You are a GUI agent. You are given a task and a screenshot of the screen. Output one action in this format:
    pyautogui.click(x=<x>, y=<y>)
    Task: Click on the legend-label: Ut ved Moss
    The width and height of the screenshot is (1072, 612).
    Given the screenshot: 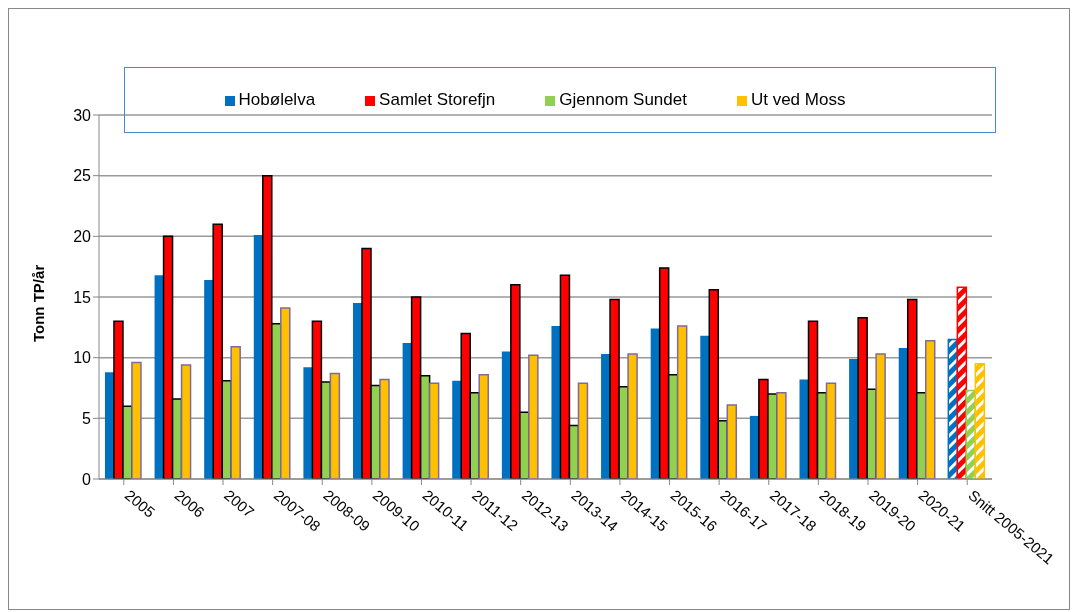 What is the action you would take?
    pyautogui.click(x=798, y=99)
    